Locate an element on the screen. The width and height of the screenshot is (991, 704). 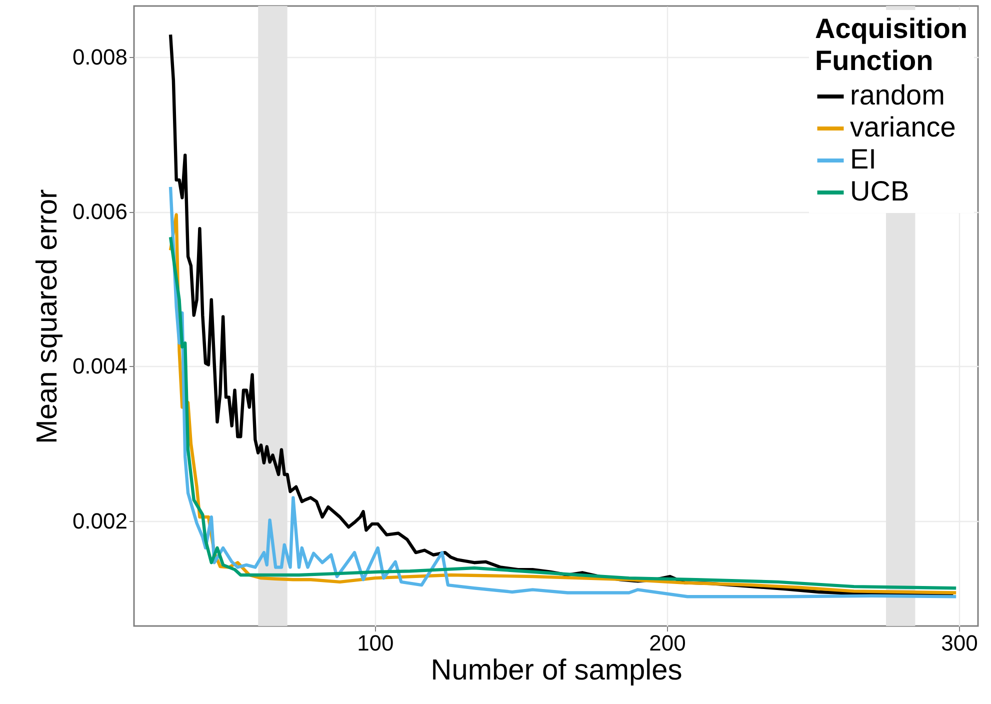
x-tick-label: 200 is located at coordinates (667, 643).